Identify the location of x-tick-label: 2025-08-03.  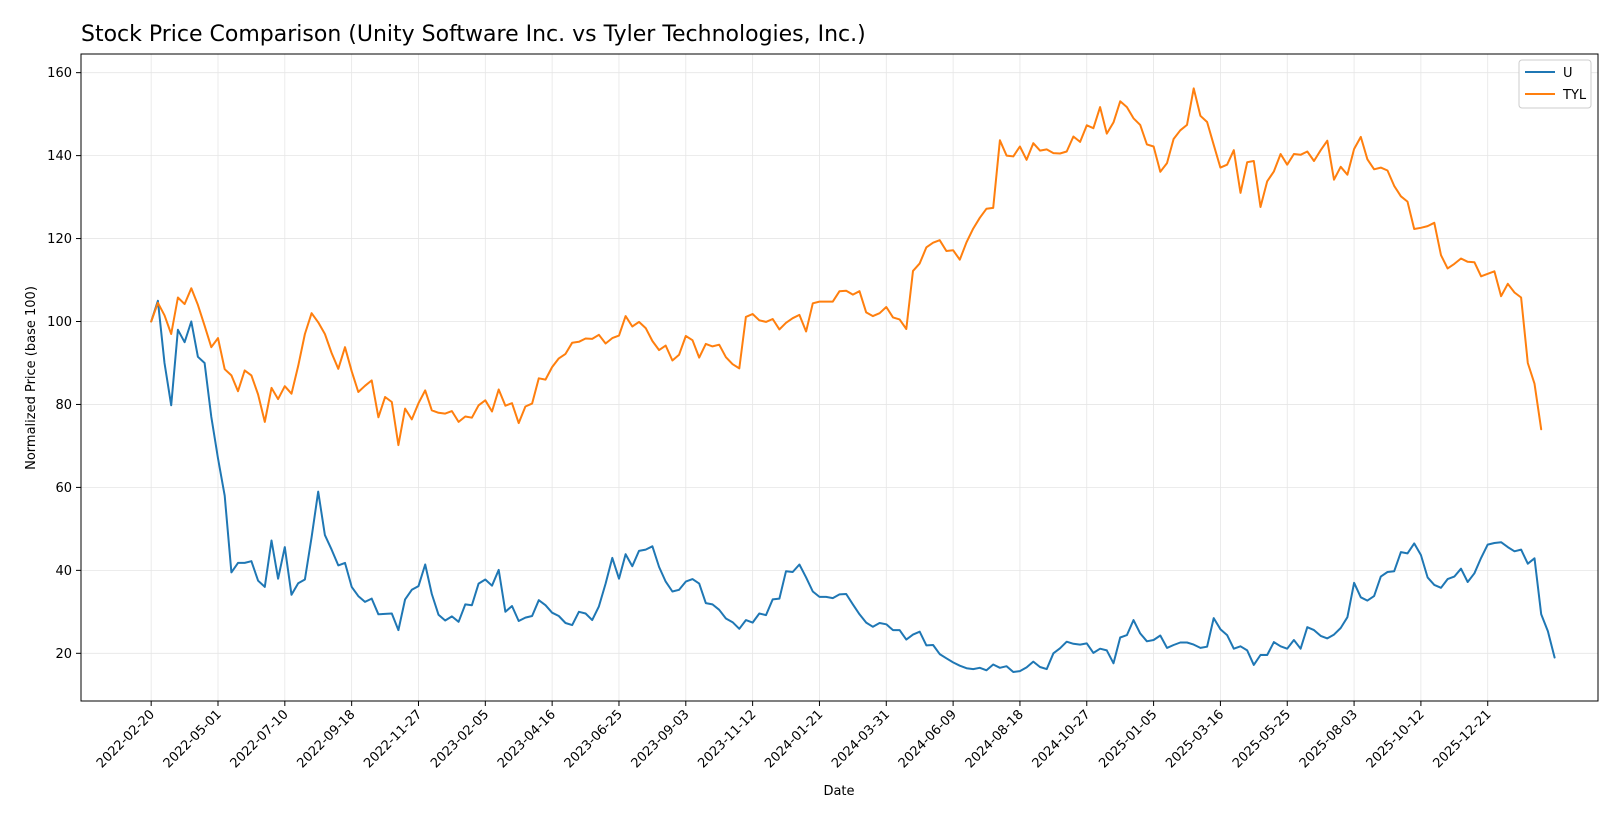
(1329, 739).